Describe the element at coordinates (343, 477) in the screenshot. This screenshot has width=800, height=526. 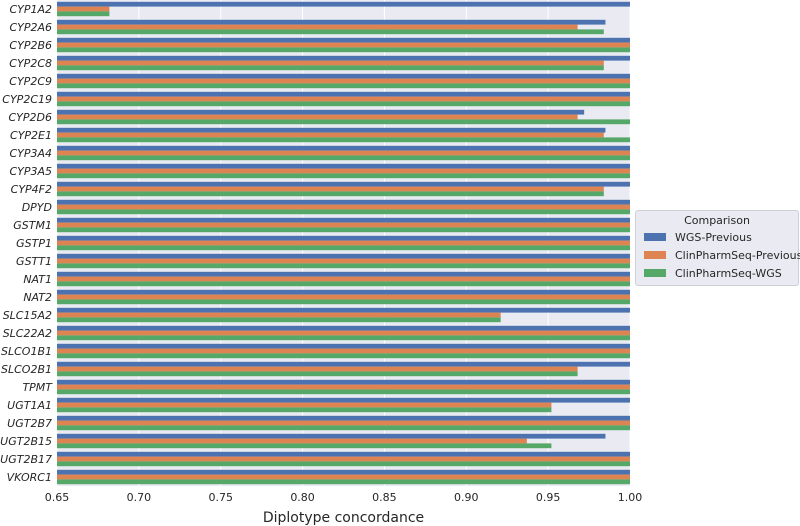
I see `bar-vkorc1-clinpharmseq-previous` at that location.